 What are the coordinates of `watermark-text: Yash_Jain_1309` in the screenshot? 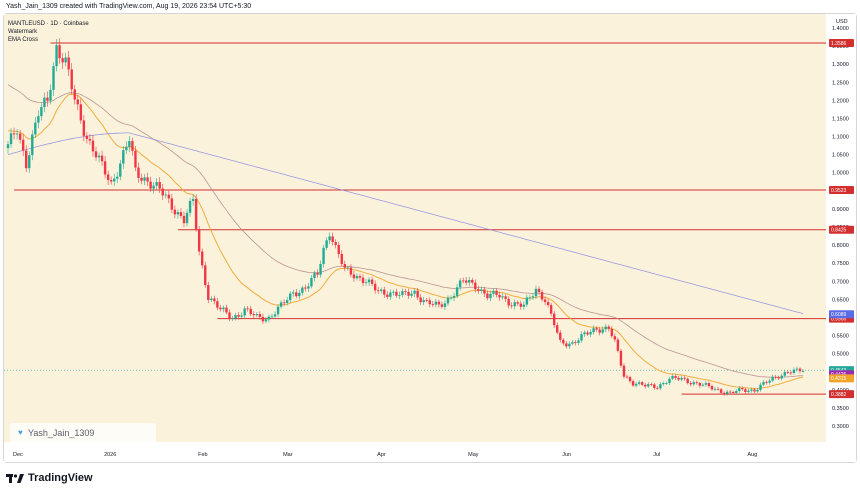 It's located at (61, 433).